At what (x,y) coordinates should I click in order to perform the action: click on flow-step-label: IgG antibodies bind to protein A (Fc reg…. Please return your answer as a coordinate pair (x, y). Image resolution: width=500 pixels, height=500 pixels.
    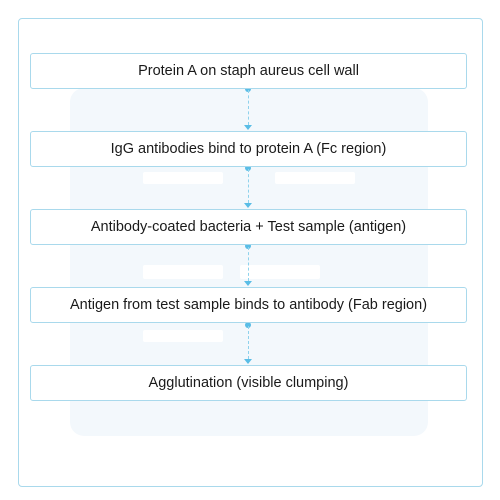
    Looking at the image, I should click on (249, 149).